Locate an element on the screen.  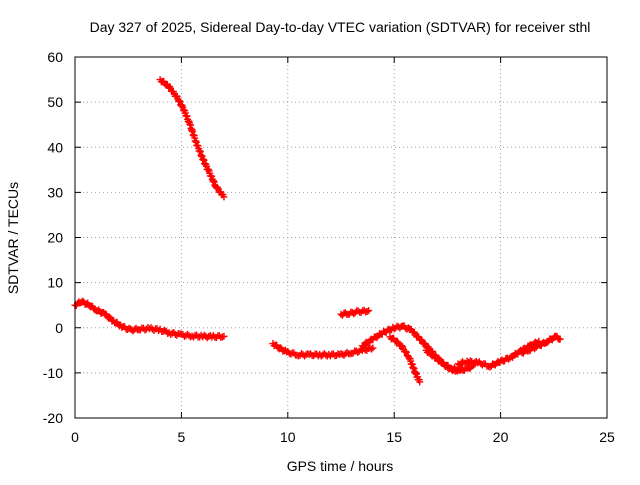
x-tick-label: 0 is located at coordinates (75, 437).